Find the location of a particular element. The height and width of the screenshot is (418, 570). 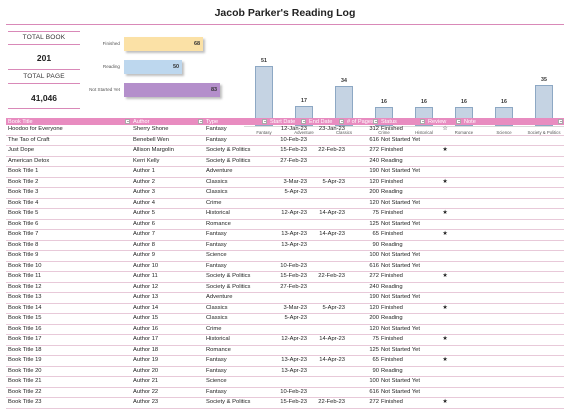

table-cell: Author 1 is located at coordinates (167, 172).